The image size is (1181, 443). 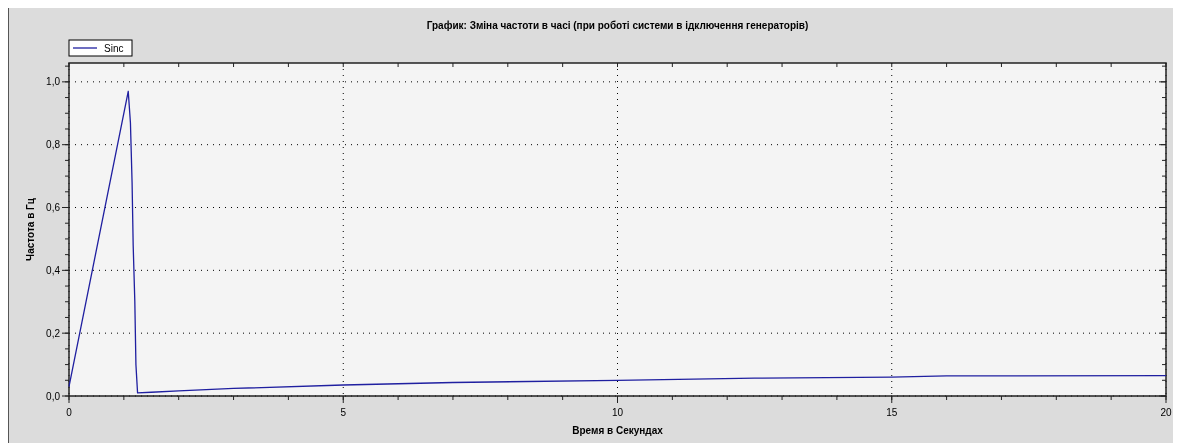 What do you see at coordinates (1166, 412) in the screenshot?
I see `x-tick-label: 20` at bounding box center [1166, 412].